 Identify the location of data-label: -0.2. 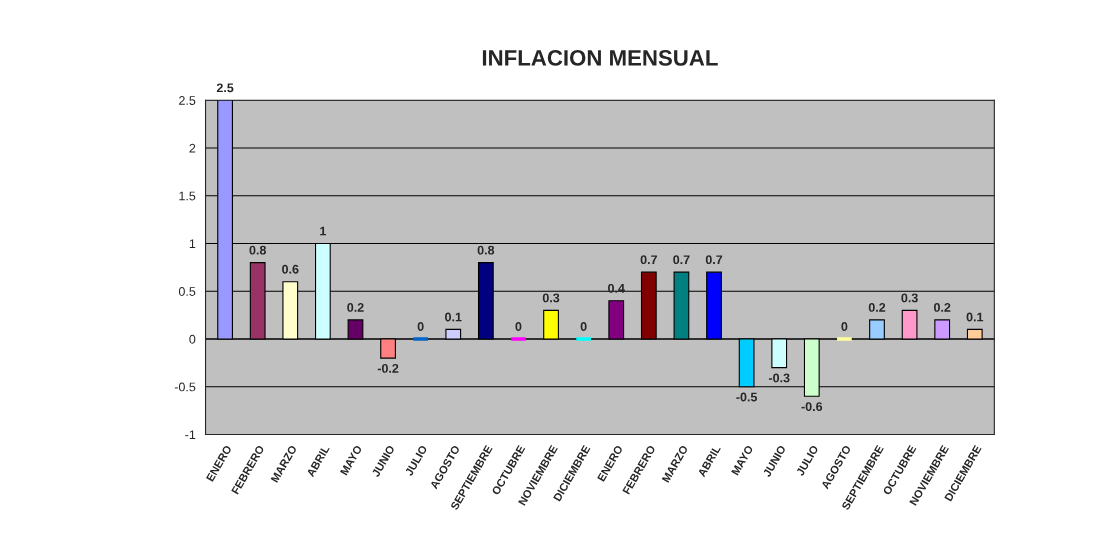
(388, 368).